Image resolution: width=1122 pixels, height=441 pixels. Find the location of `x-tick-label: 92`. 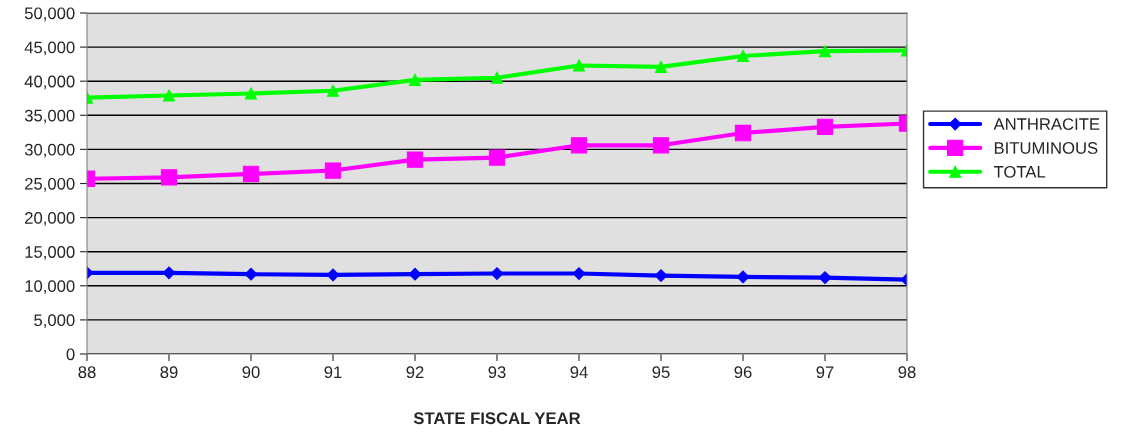

x-tick-label: 92 is located at coordinates (415, 372).